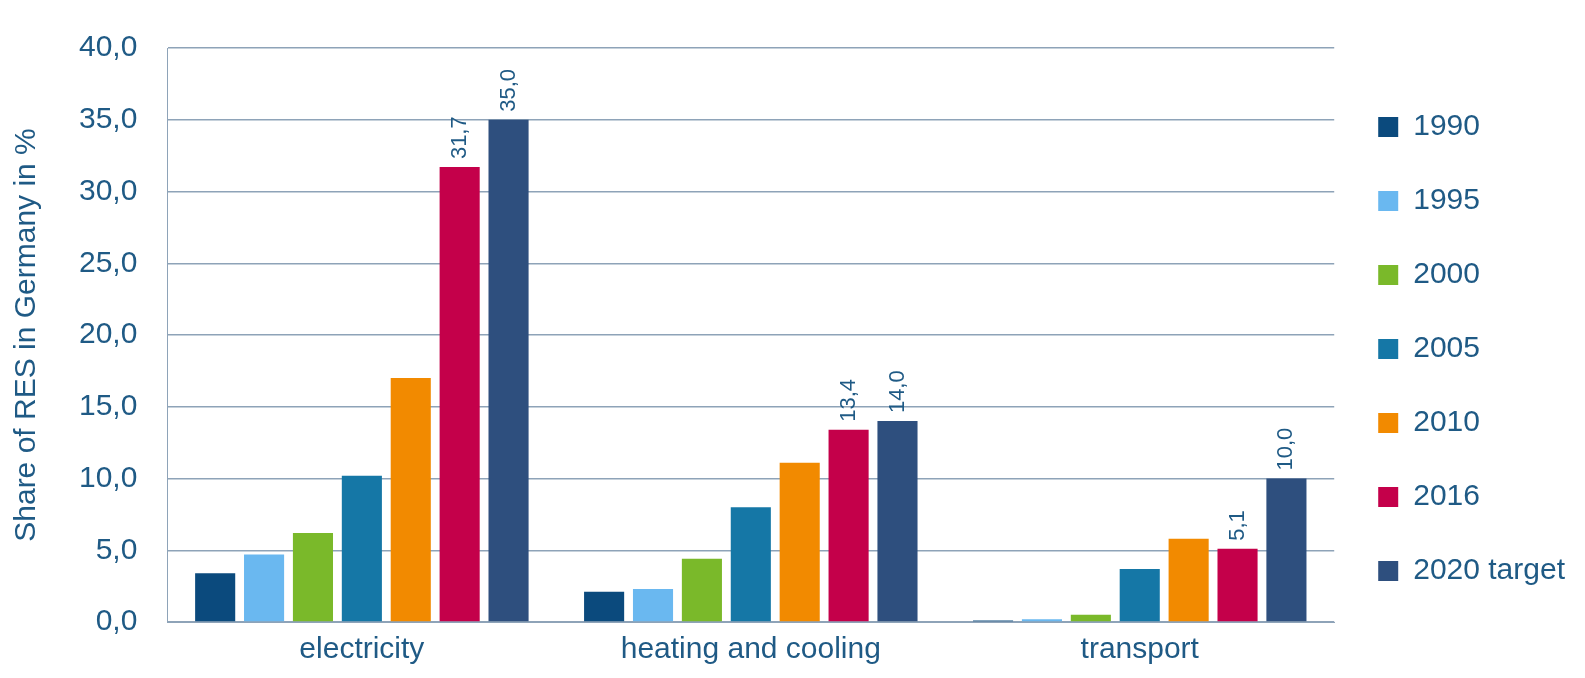 The image size is (1585, 678). Describe the element at coordinates (108, 261) in the screenshot. I see `y-tick-label: 25,0` at that location.